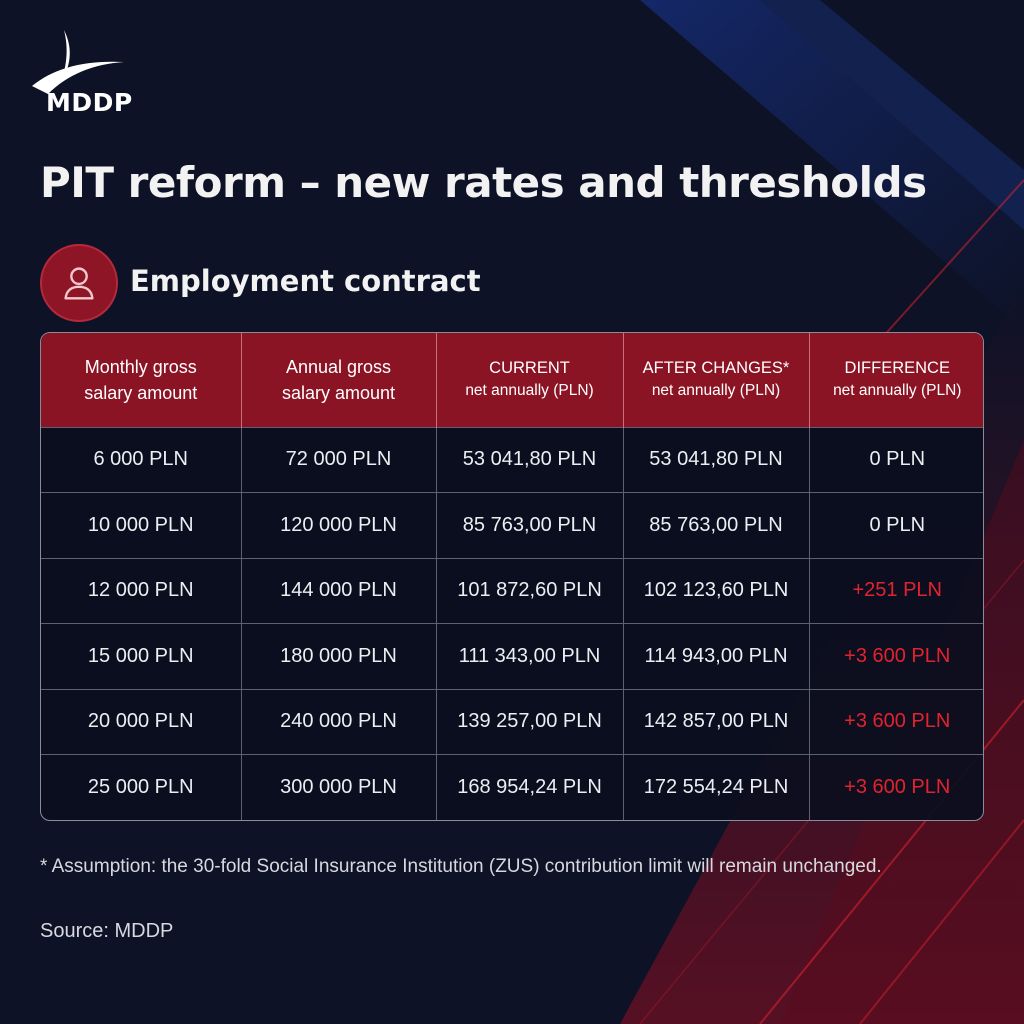  What do you see at coordinates (530, 787) in the screenshot?
I see `cell-current: 168 954,24 PLN` at bounding box center [530, 787].